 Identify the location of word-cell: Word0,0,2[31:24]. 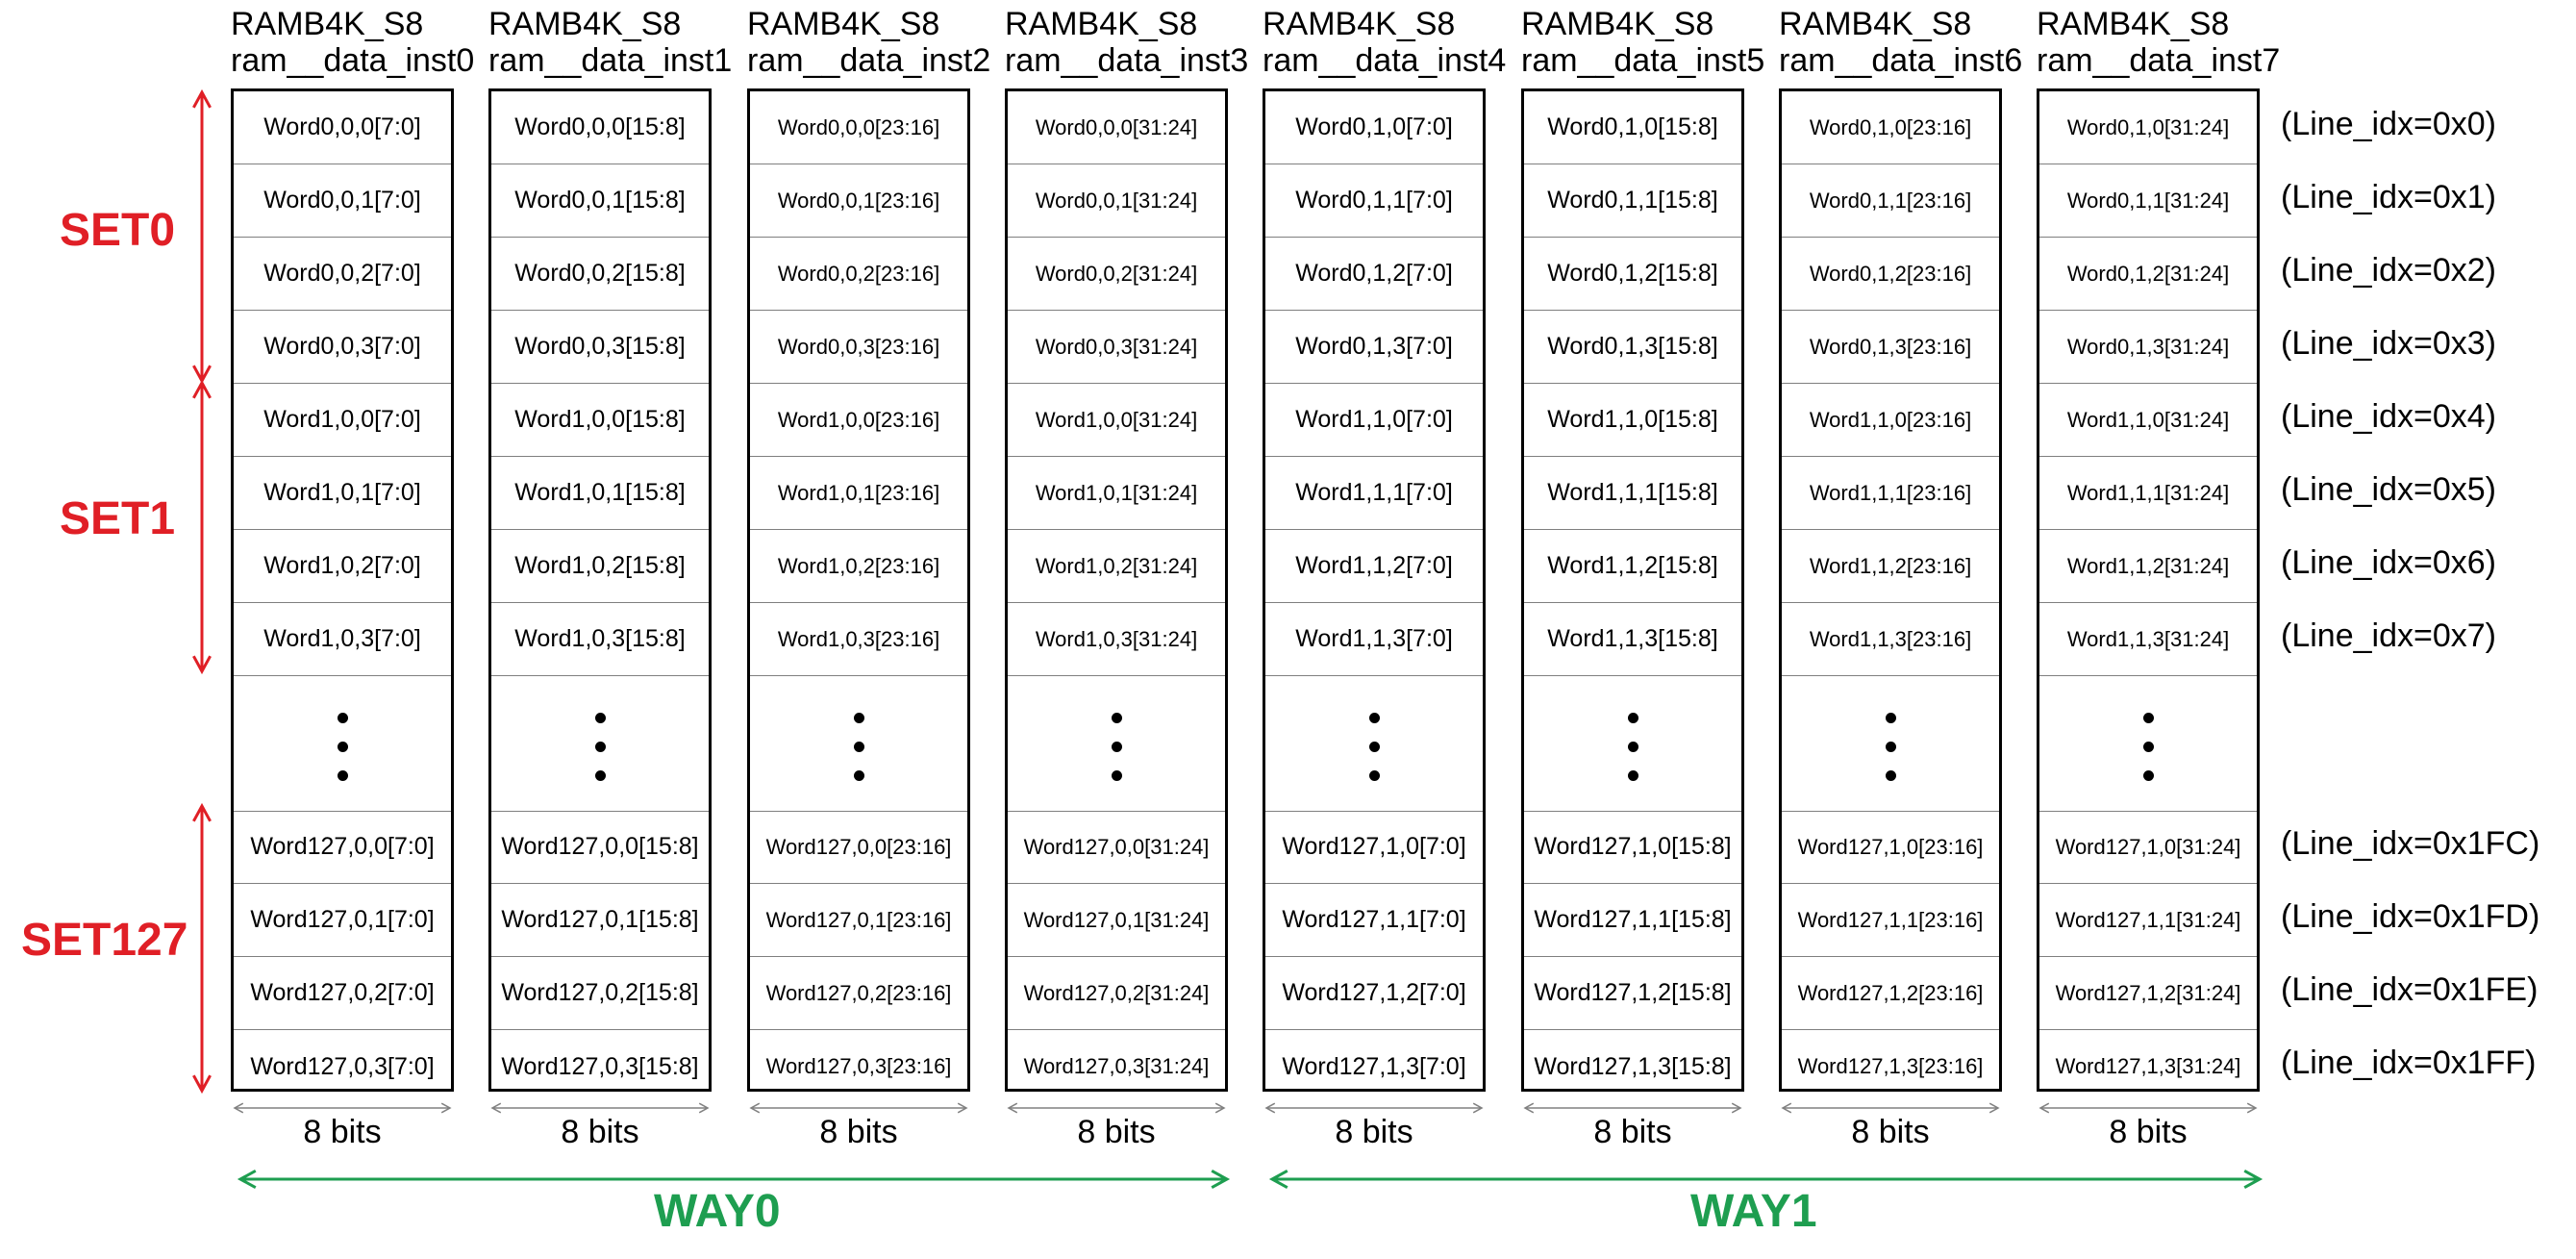
(1116, 274).